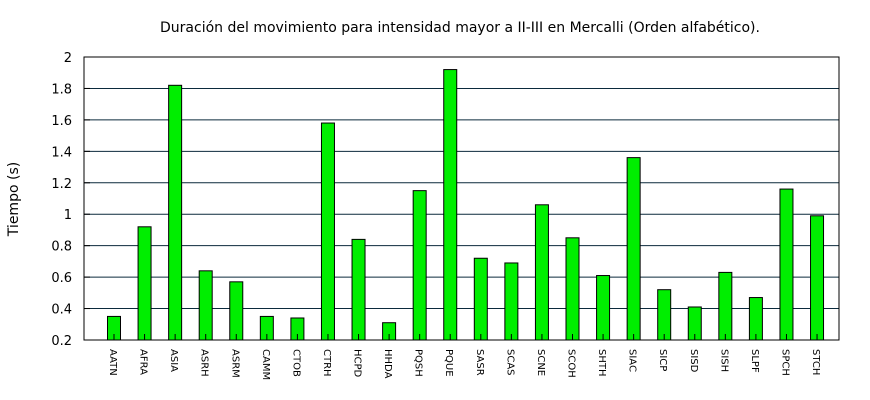 Image resolution: width=870 pixels, height=400 pixels. Describe the element at coordinates (326, 363) in the screenshot. I see `x-tick-label: CTRH` at that location.